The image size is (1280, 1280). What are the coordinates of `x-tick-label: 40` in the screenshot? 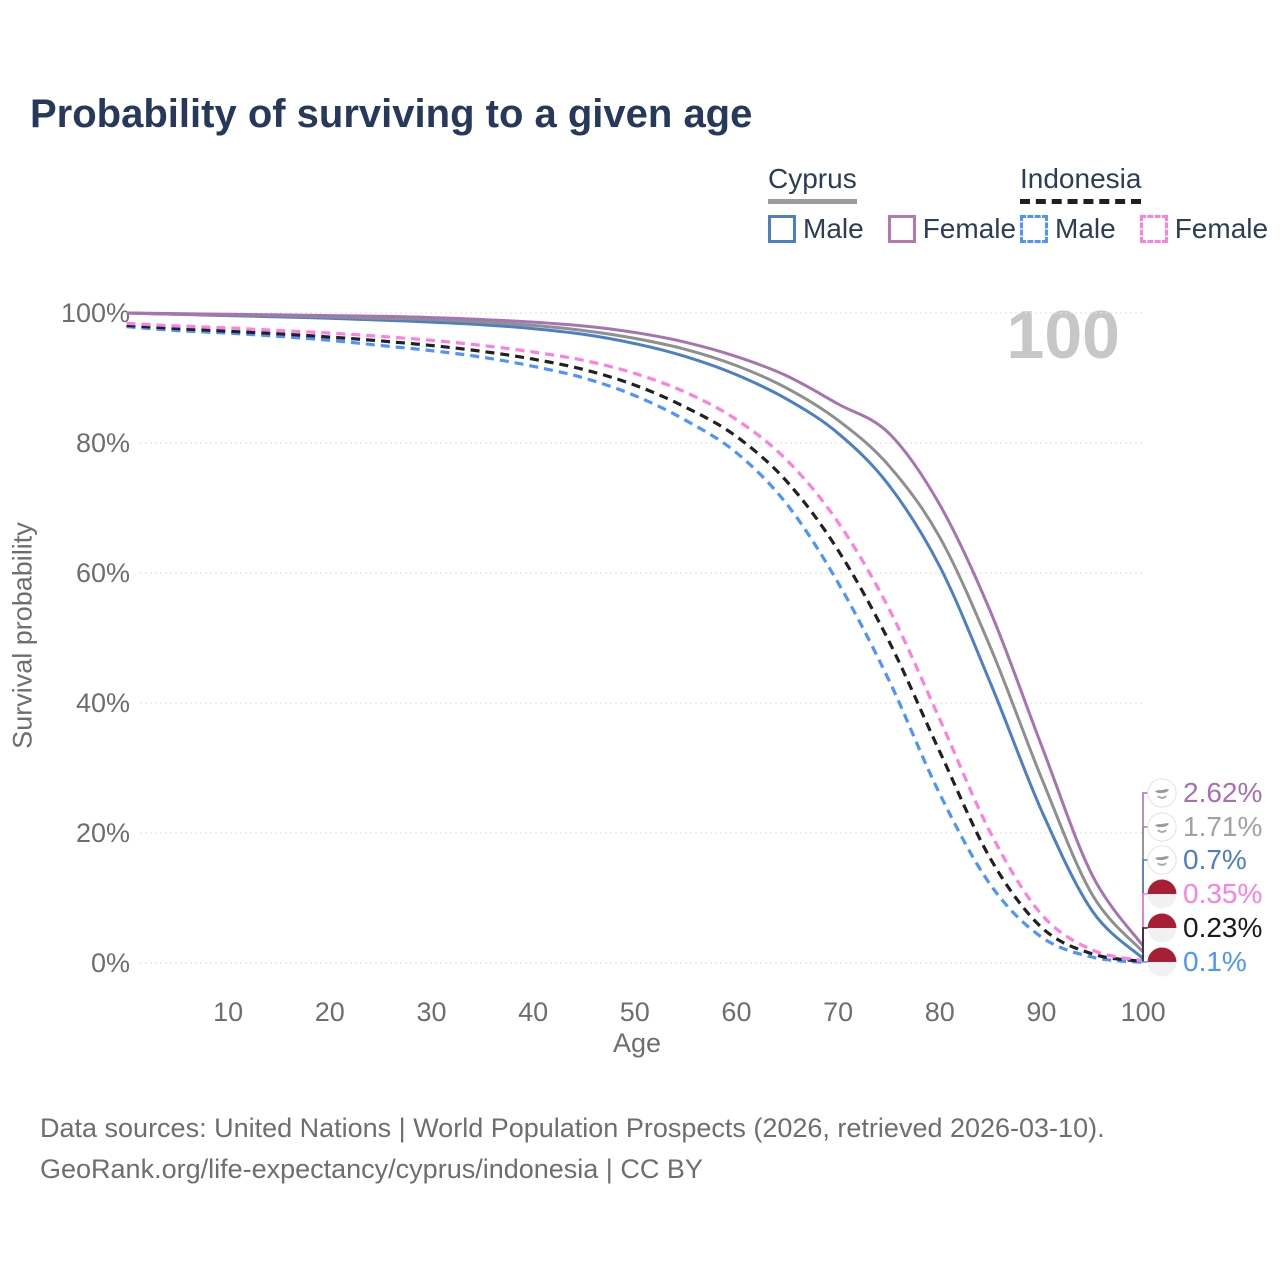 It's located at (533, 1012).